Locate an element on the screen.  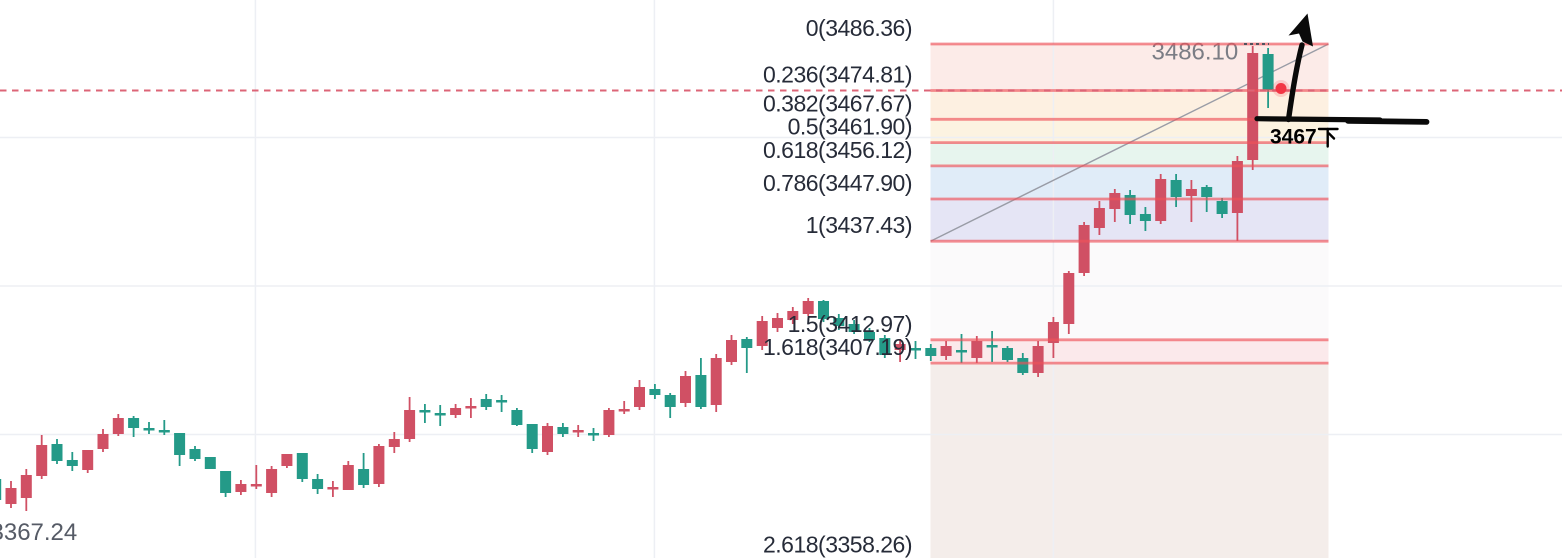
svg-text: 3486.10 is located at coordinates (1195, 52).